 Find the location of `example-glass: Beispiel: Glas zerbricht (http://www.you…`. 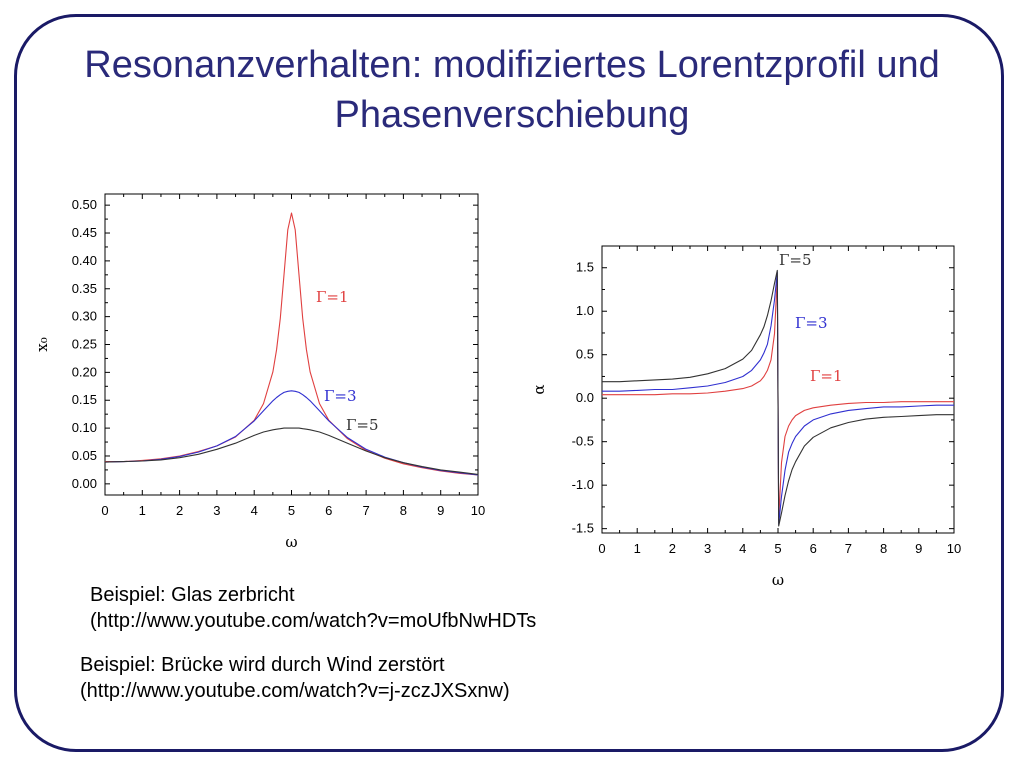

example-glass: Beispiel: Glas zerbricht (http://www.you… is located at coordinates (313, 608).